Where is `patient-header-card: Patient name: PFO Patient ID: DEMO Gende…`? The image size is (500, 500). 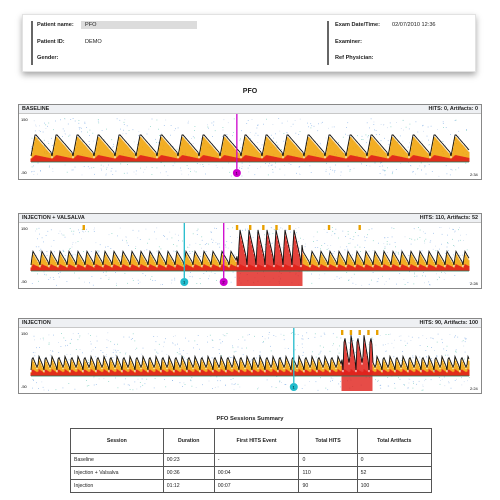
patient-header-card: Patient name: PFO Patient ID: DEMO Gende… is located at coordinates (249, 43).